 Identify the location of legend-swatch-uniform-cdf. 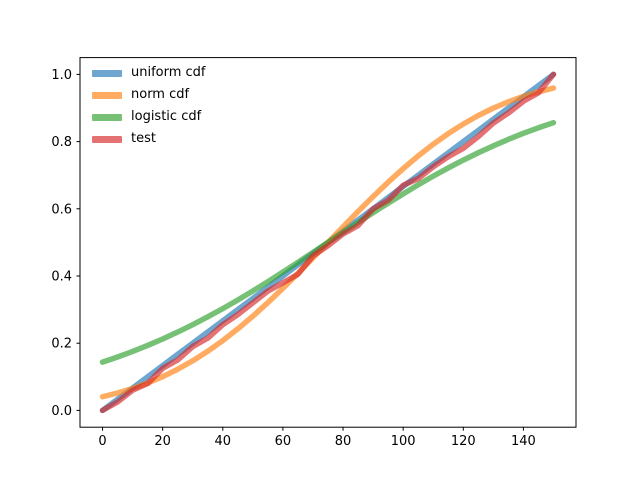
(107, 73).